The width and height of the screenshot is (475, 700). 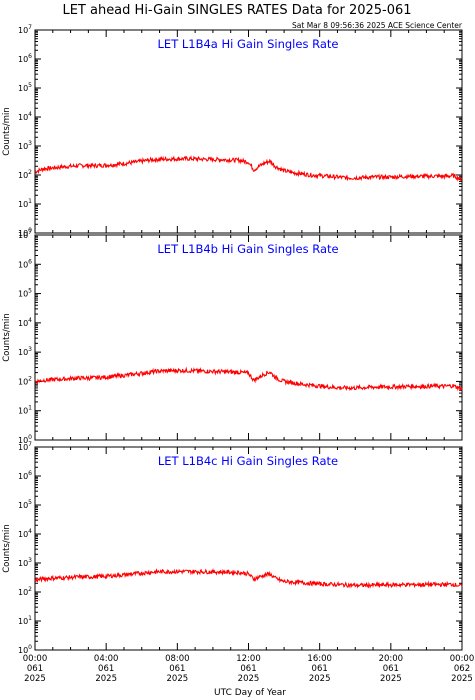 What do you see at coordinates (248, 659) in the screenshot?
I see `x-tick-label: 12:00` at bounding box center [248, 659].